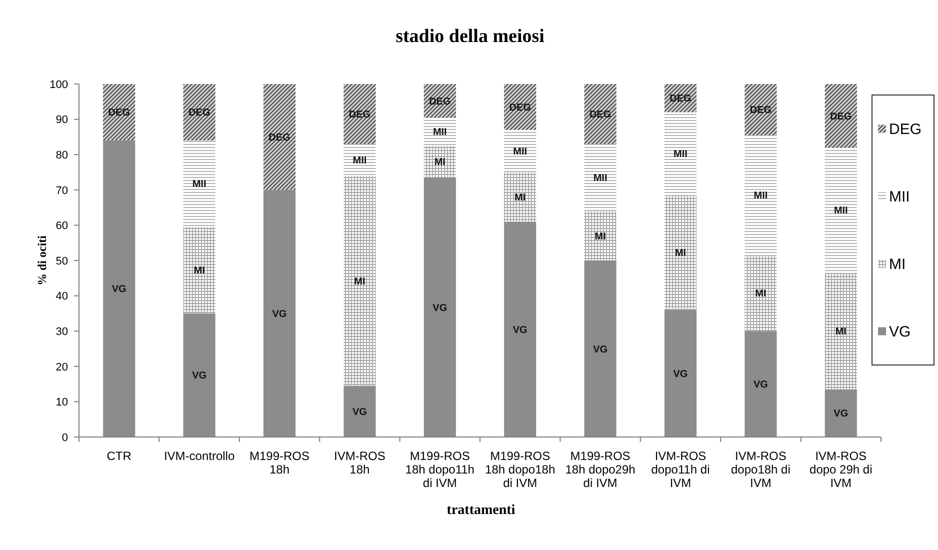  What do you see at coordinates (680, 469) in the screenshot?
I see `x-tick-label: IVM-ROS dopo11h di IVM` at bounding box center [680, 469].